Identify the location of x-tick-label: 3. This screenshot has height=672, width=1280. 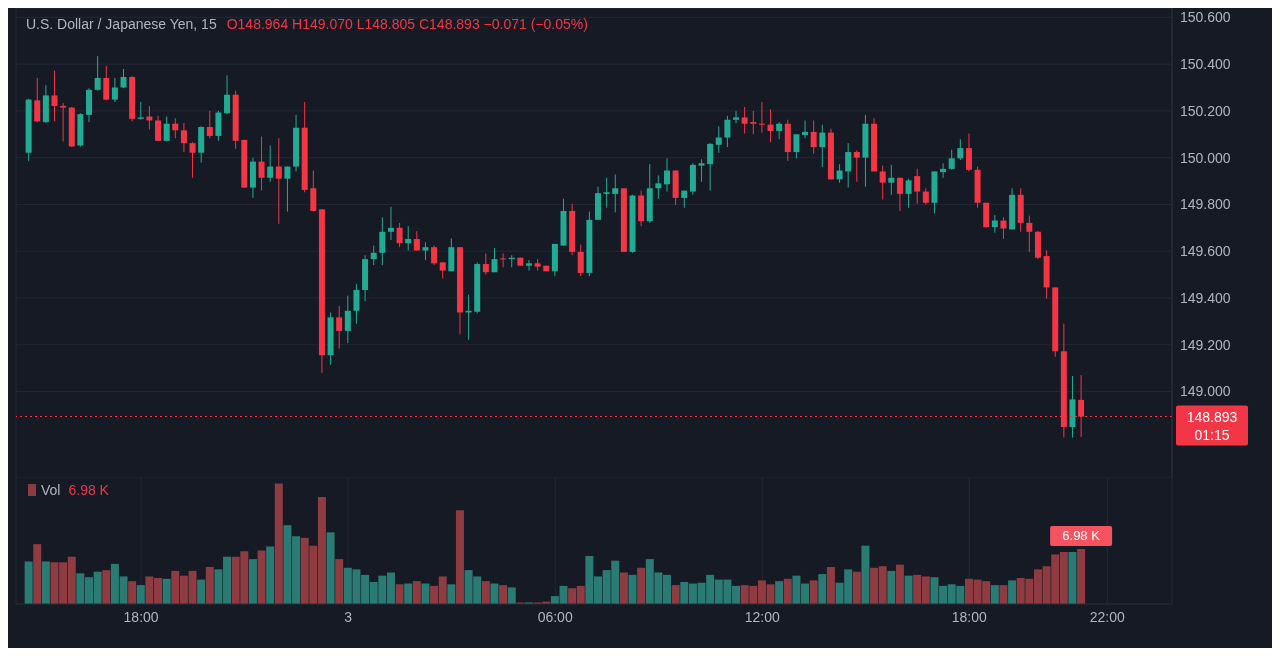
(348, 616).